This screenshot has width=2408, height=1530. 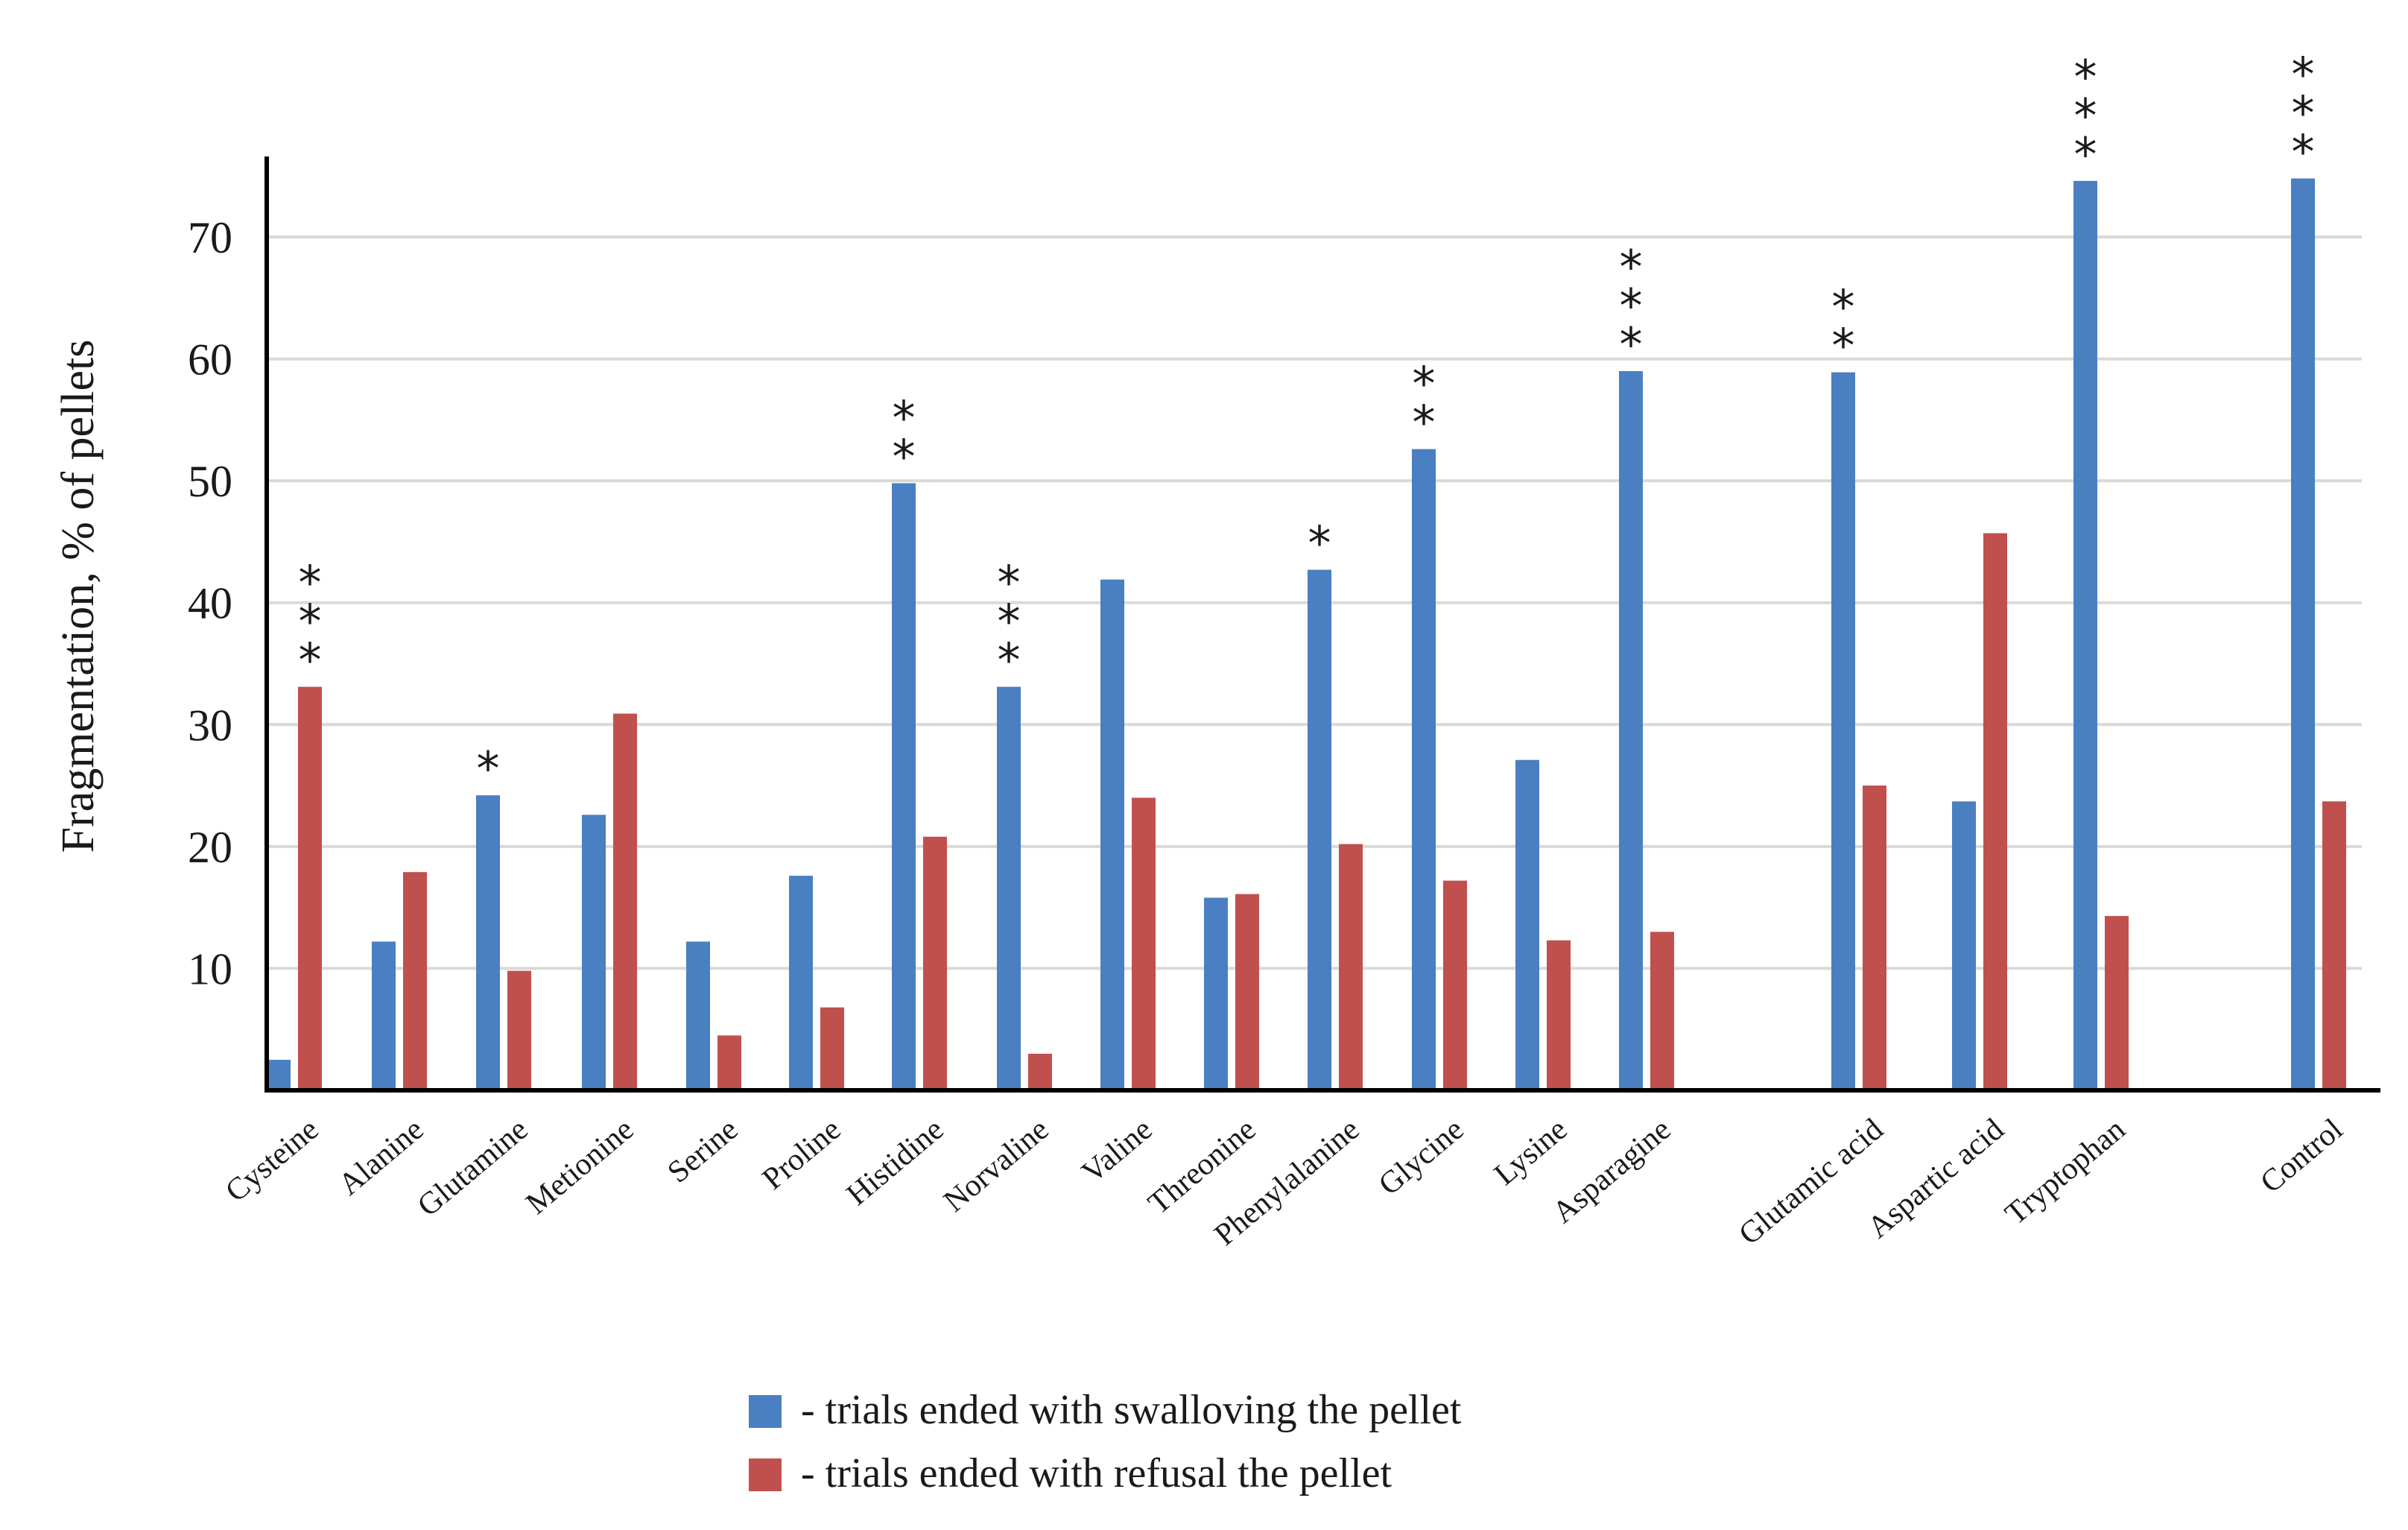 What do you see at coordinates (895, 1162) in the screenshot?
I see `category-label-histidine: Histidine` at bounding box center [895, 1162].